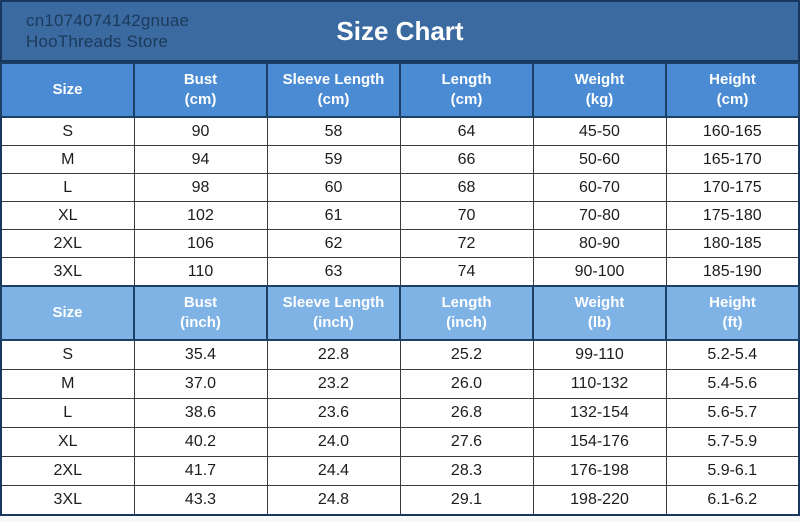 The width and height of the screenshot is (800, 522). What do you see at coordinates (599, 272) in the screenshot?
I see `table-cell: 90-100` at bounding box center [599, 272].